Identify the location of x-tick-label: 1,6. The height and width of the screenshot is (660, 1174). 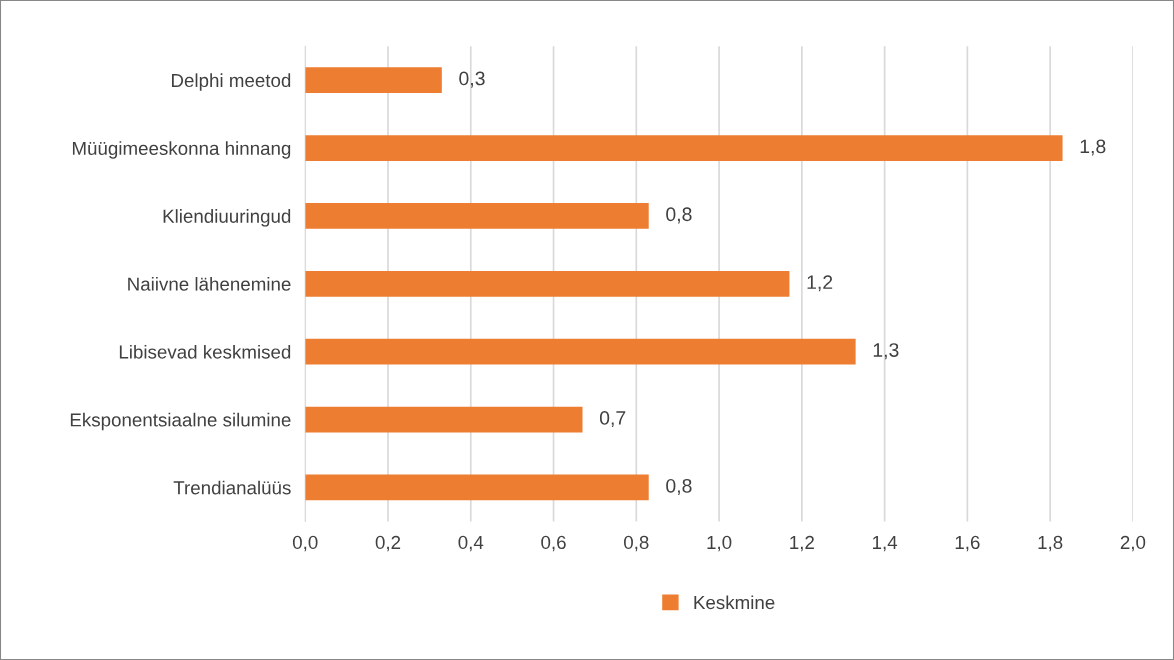
(967, 543).